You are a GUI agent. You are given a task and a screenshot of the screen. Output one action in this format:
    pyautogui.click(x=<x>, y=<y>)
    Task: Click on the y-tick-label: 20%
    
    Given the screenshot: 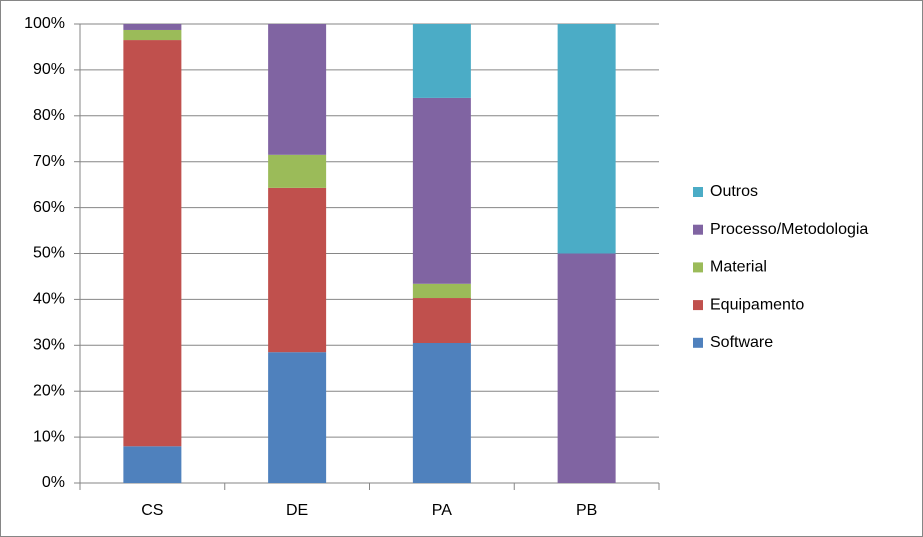 What is the action you would take?
    pyautogui.click(x=49, y=390)
    